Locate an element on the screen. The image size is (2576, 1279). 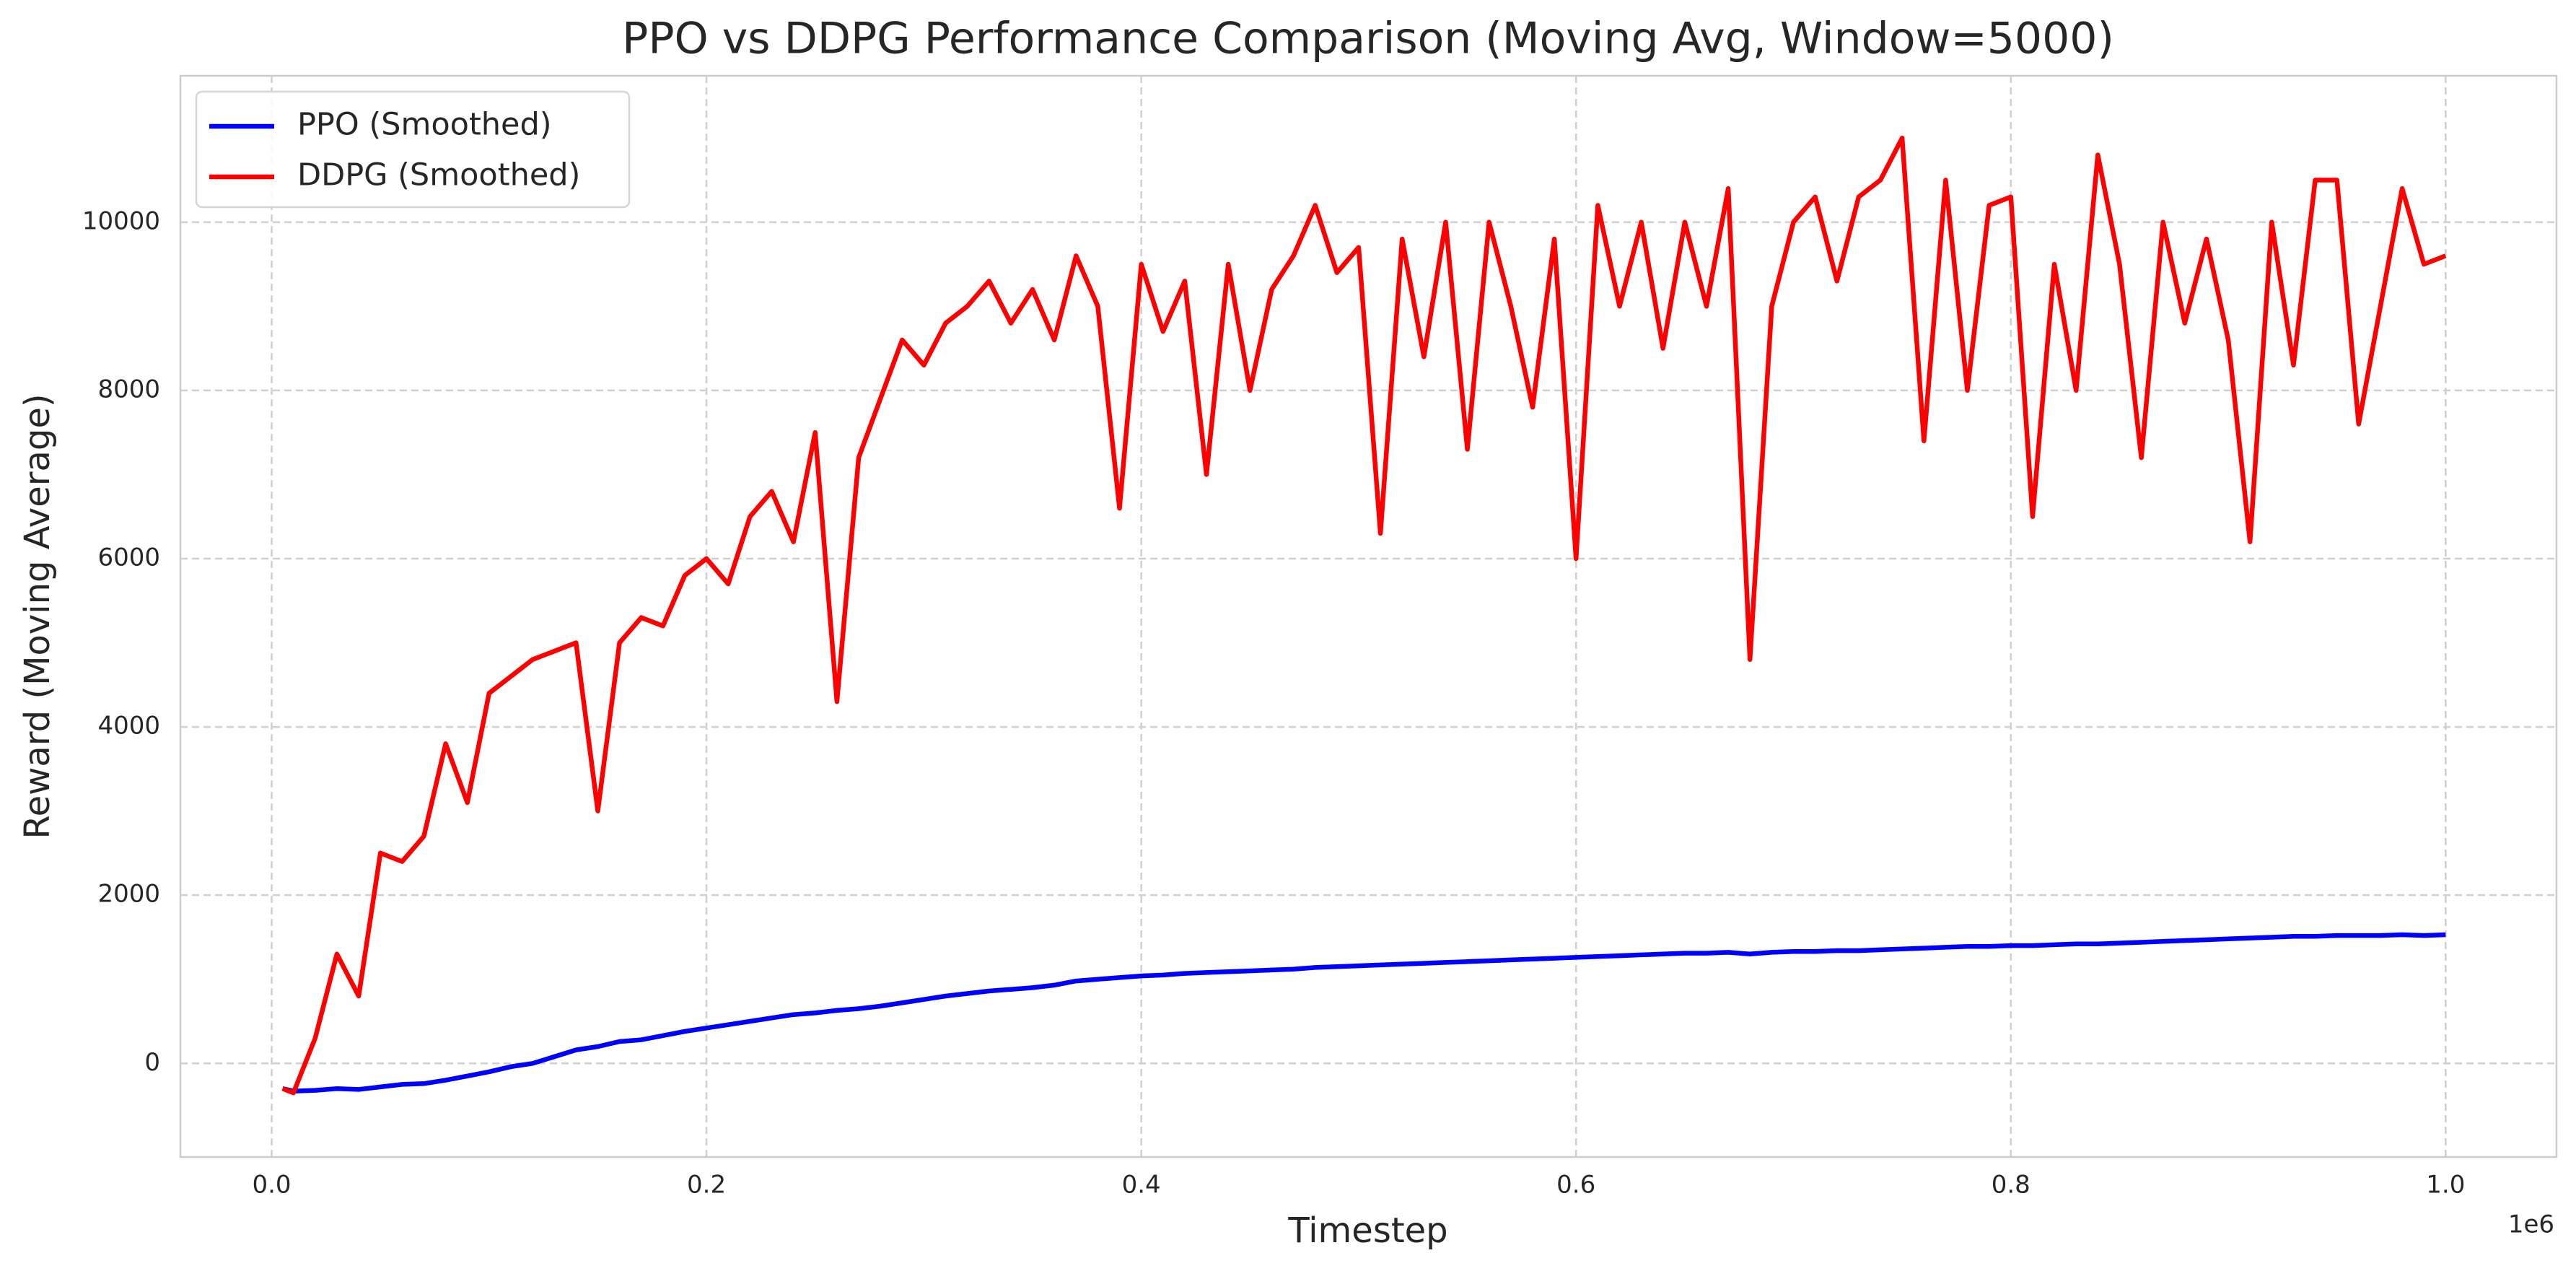
y-tick-label: 4000 is located at coordinates (128, 726).